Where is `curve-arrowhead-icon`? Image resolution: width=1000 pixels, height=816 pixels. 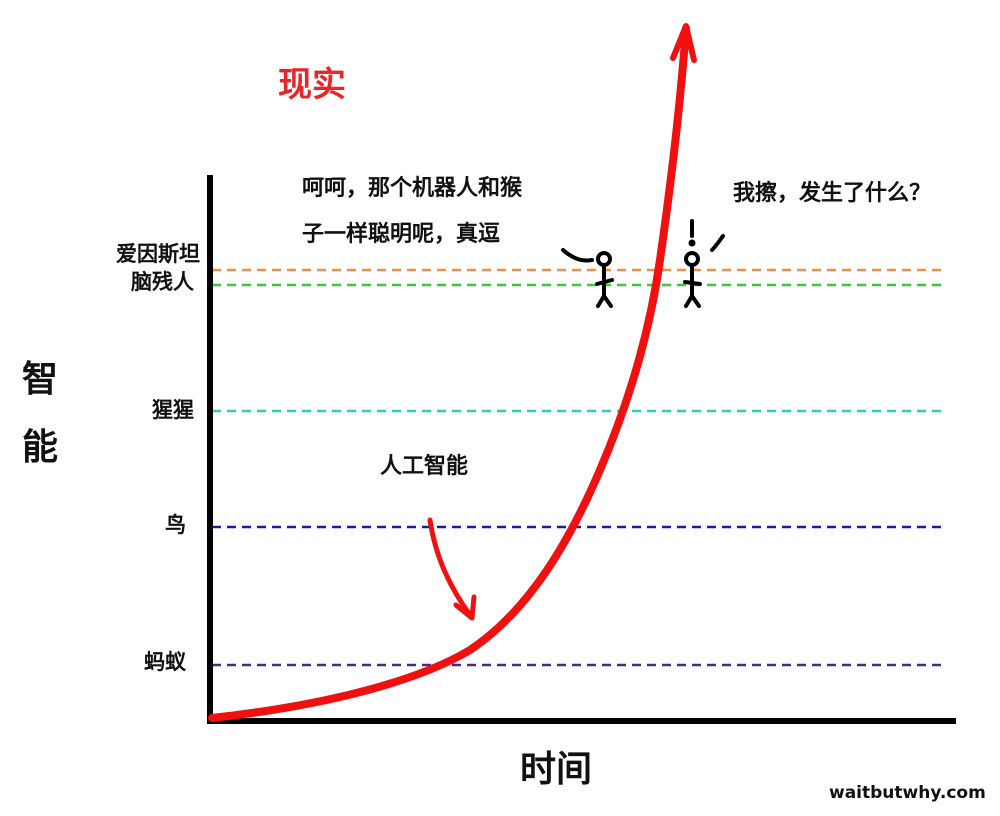
curve-arrowhead-icon is located at coordinates (683, 43).